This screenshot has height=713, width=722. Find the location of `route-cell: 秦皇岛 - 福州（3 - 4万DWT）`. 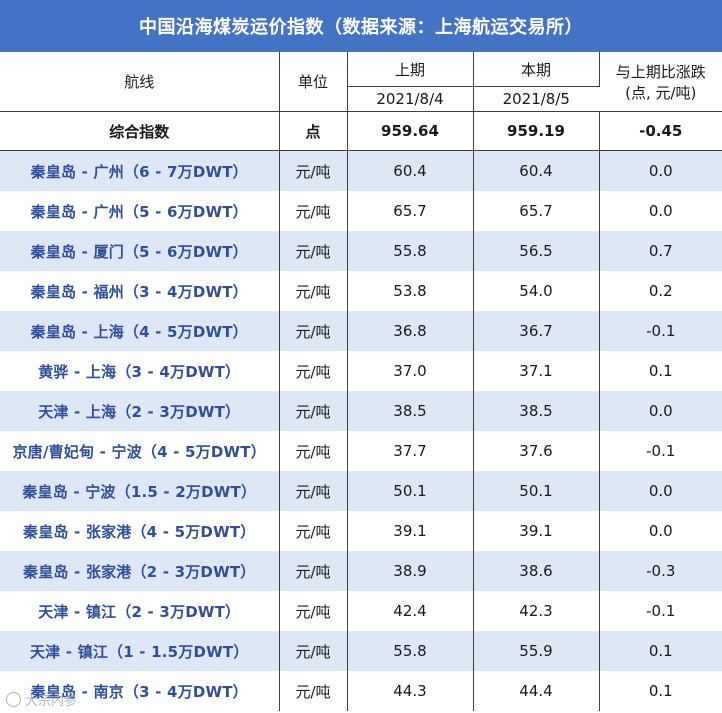

route-cell: 秦皇岛 - 福州（3 - 4万DWT） is located at coordinates (140, 291).